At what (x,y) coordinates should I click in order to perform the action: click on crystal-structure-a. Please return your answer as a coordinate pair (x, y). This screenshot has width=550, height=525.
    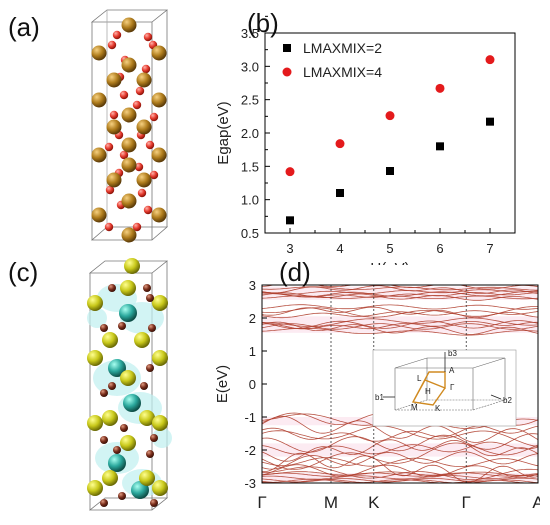
    Looking at the image, I should click on (129, 126).